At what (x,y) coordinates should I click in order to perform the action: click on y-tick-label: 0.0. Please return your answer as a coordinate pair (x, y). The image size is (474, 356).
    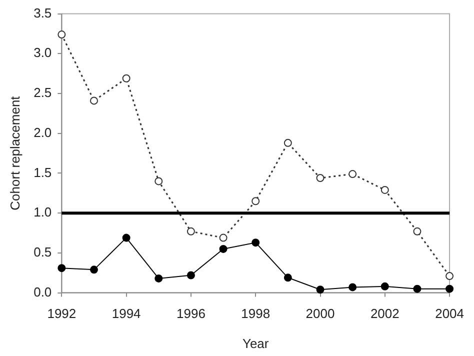
    Looking at the image, I should click on (43, 292).